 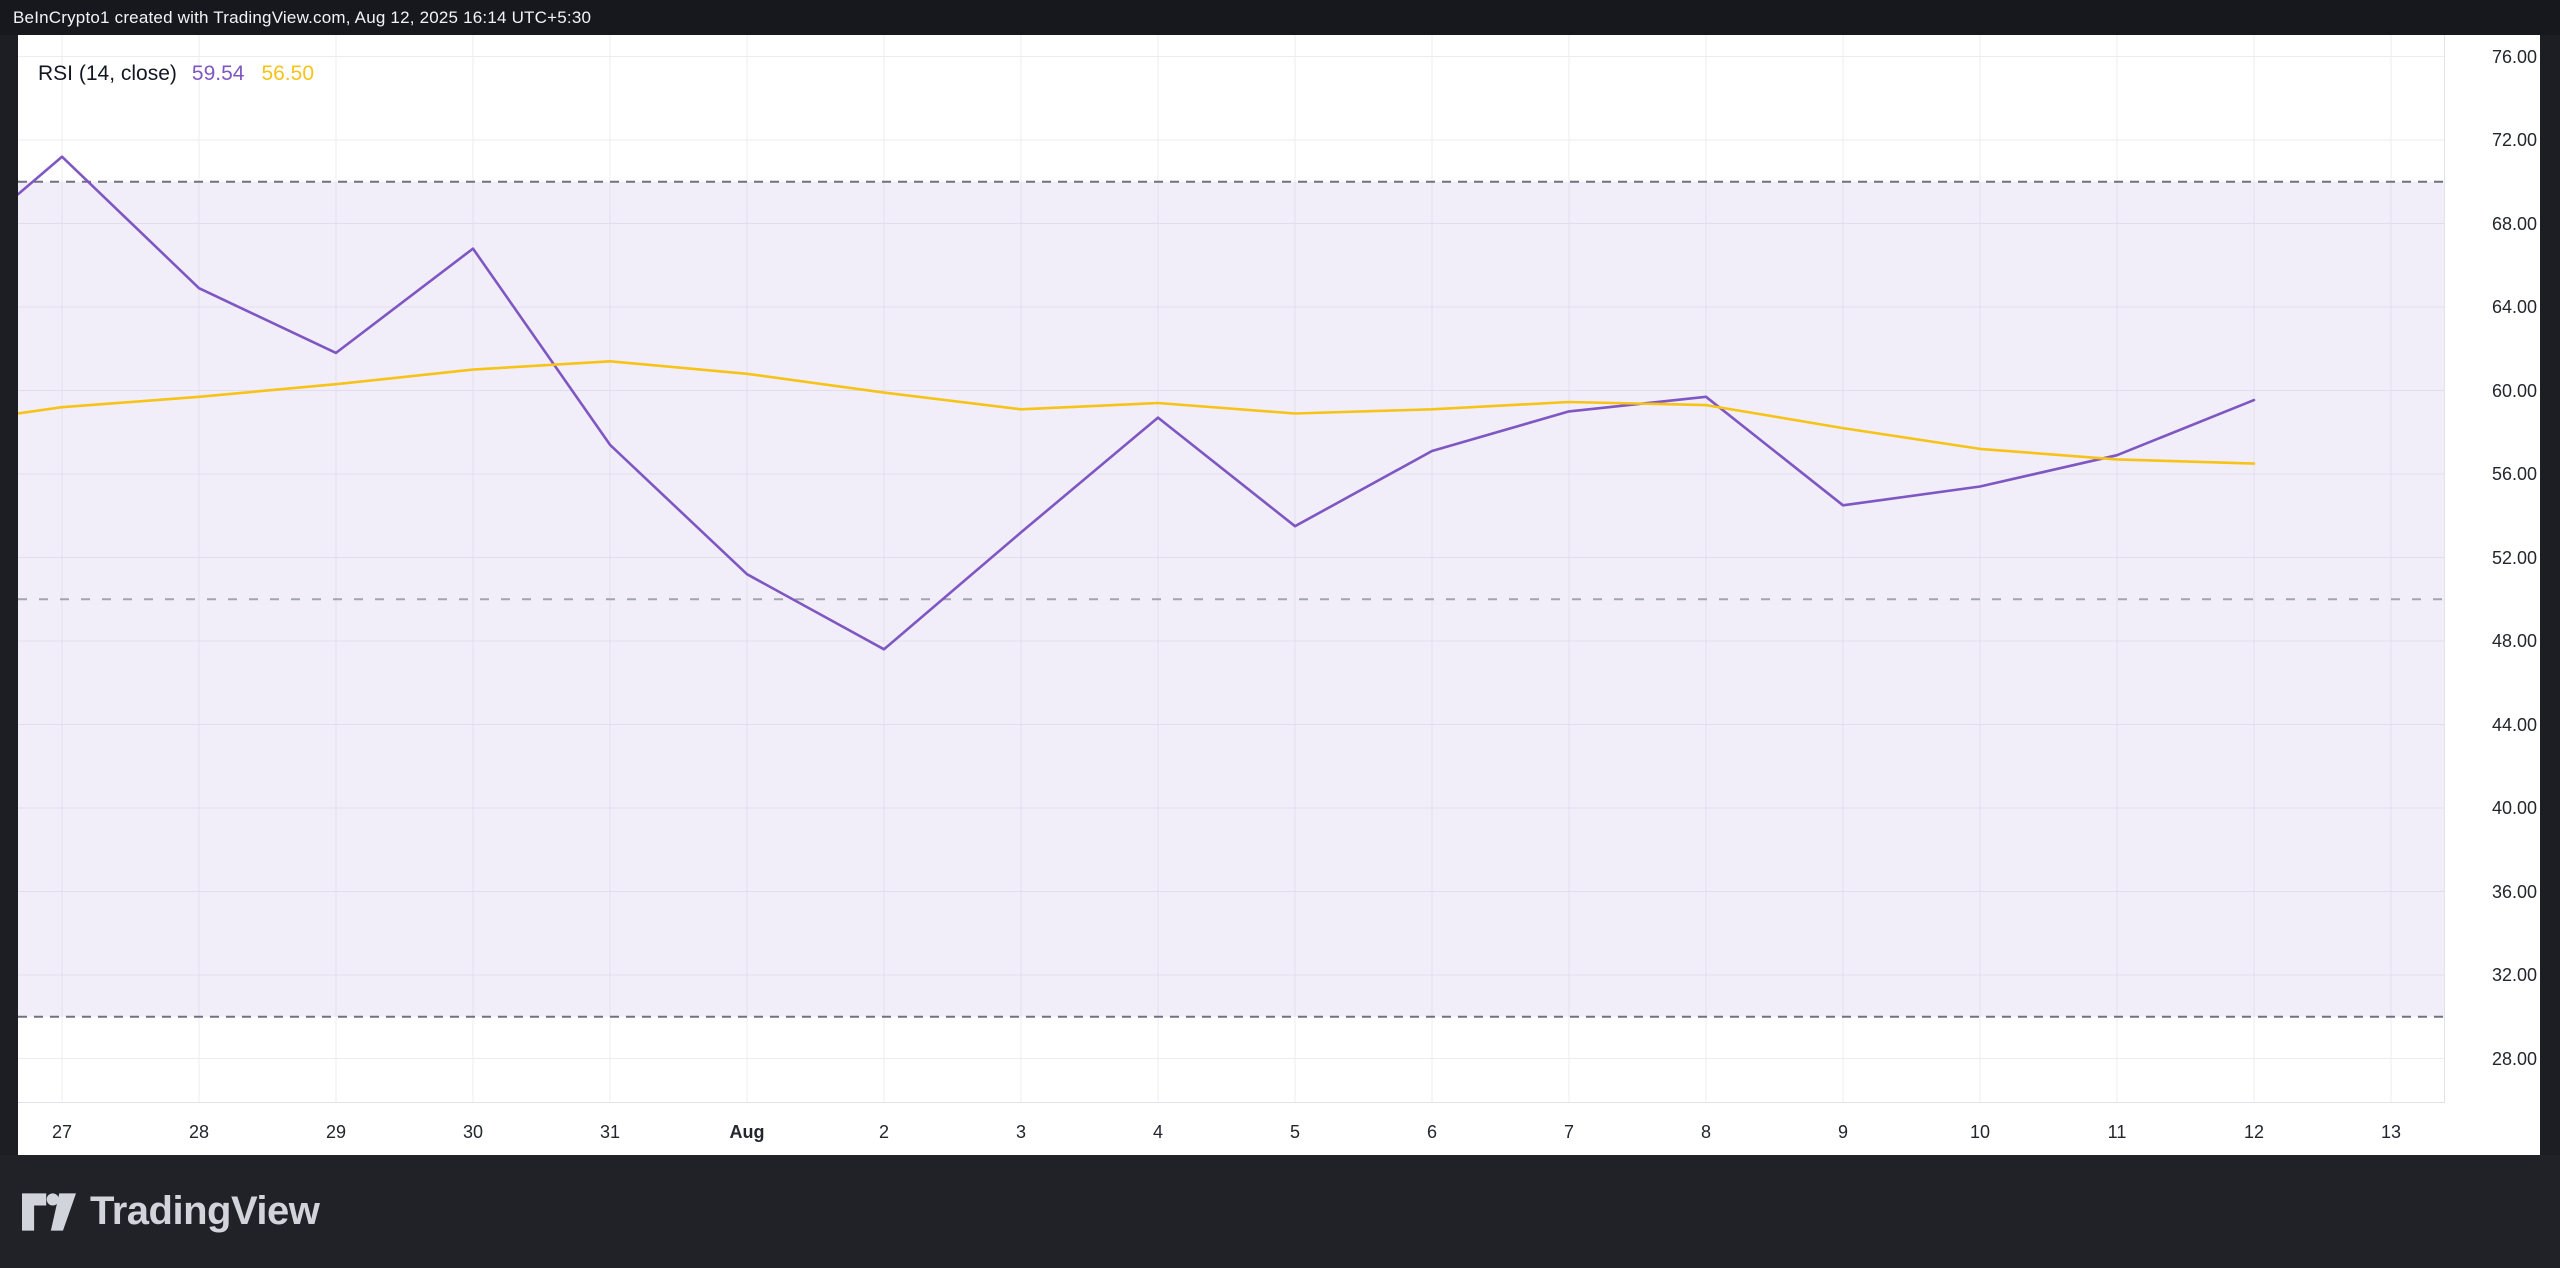 I want to click on tradingview-wordmark: TradingView, so click(x=205, y=1211).